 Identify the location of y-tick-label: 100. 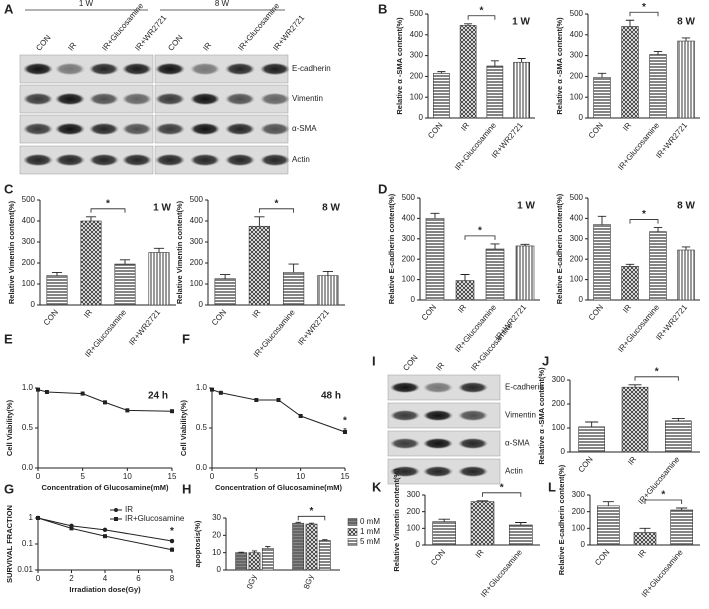
(577, 279).